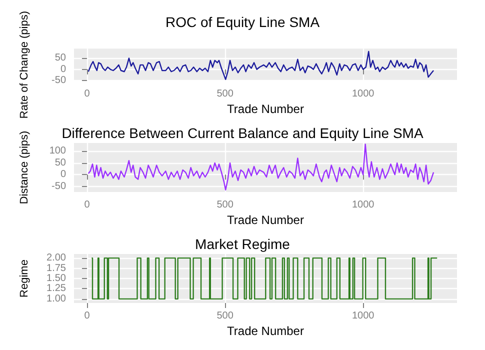  What do you see at coordinates (56, 258) in the screenshot?
I see `y-tick-label: 2.00` at bounding box center [56, 258].